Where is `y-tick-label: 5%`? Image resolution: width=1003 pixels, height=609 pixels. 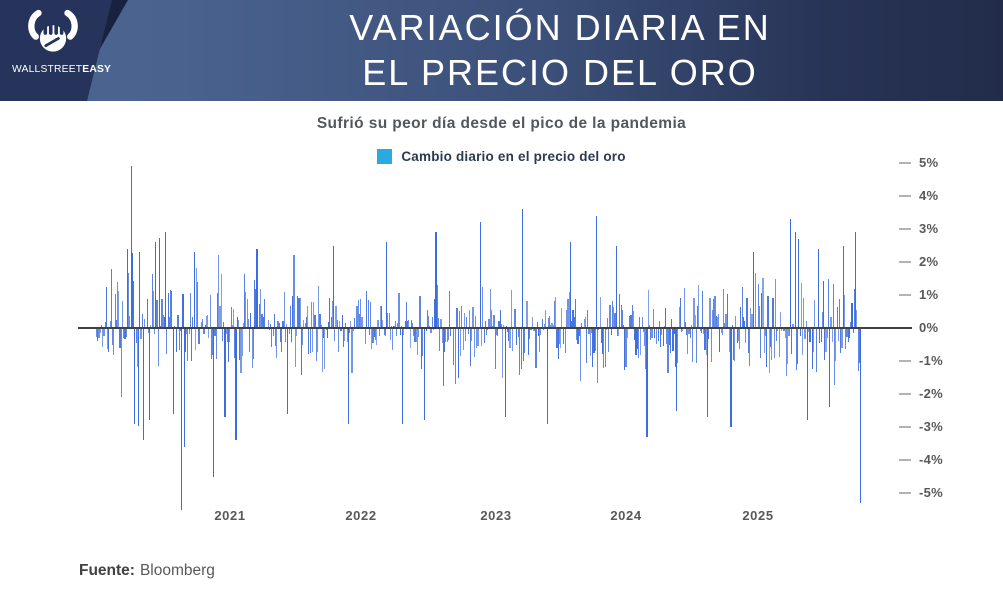
y-tick-label: 5% is located at coordinates (929, 162).